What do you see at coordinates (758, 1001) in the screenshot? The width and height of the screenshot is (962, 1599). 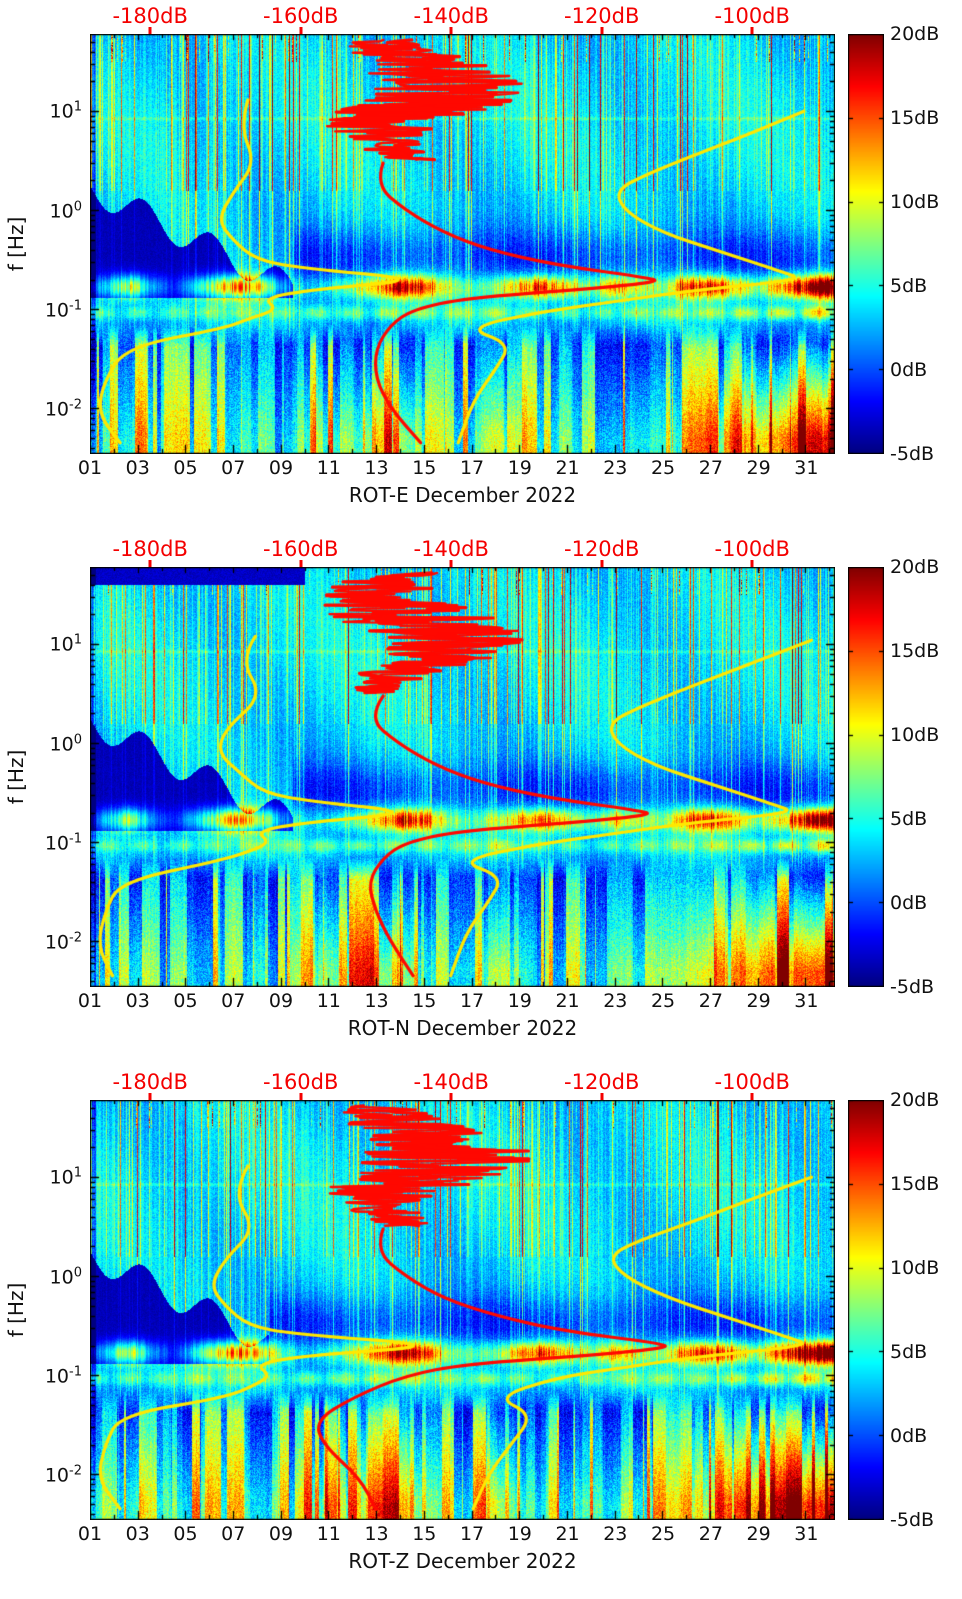 I see `x-tick-label: 29` at bounding box center [758, 1001].